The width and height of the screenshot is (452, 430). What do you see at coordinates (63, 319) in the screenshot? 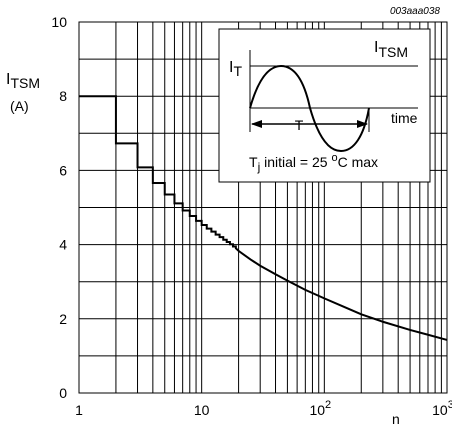
I see `y-tick-label: 2` at bounding box center [63, 319].